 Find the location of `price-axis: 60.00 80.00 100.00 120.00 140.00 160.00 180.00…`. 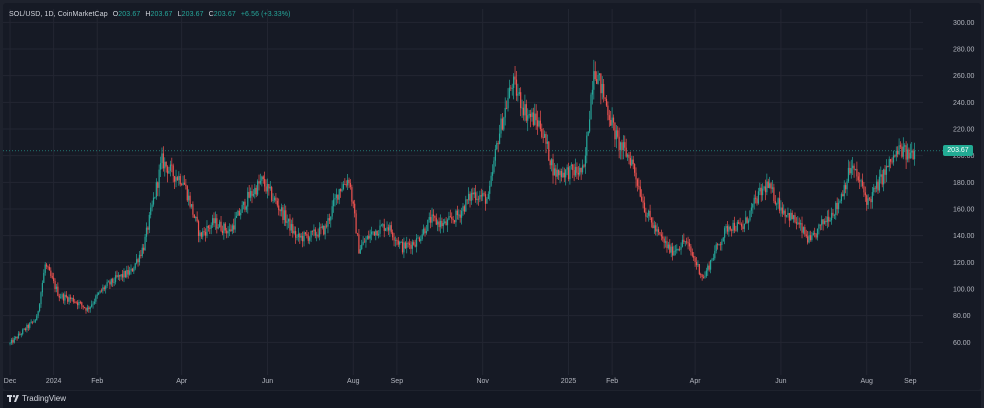

price-axis: 60.00 80.00 100.00 120.00 140.00 160.00 180.00… is located at coordinates (964, 183).